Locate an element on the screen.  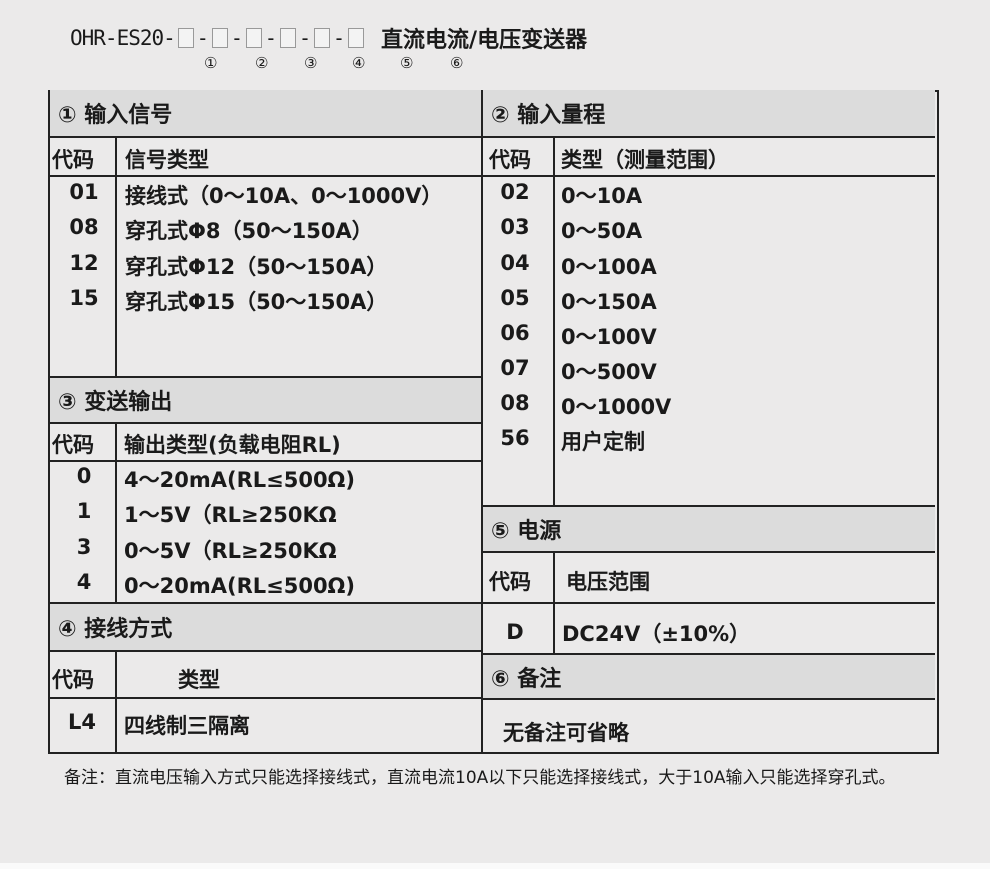
product-title: 直流电流/电压变送器 is located at coordinates (484, 40).